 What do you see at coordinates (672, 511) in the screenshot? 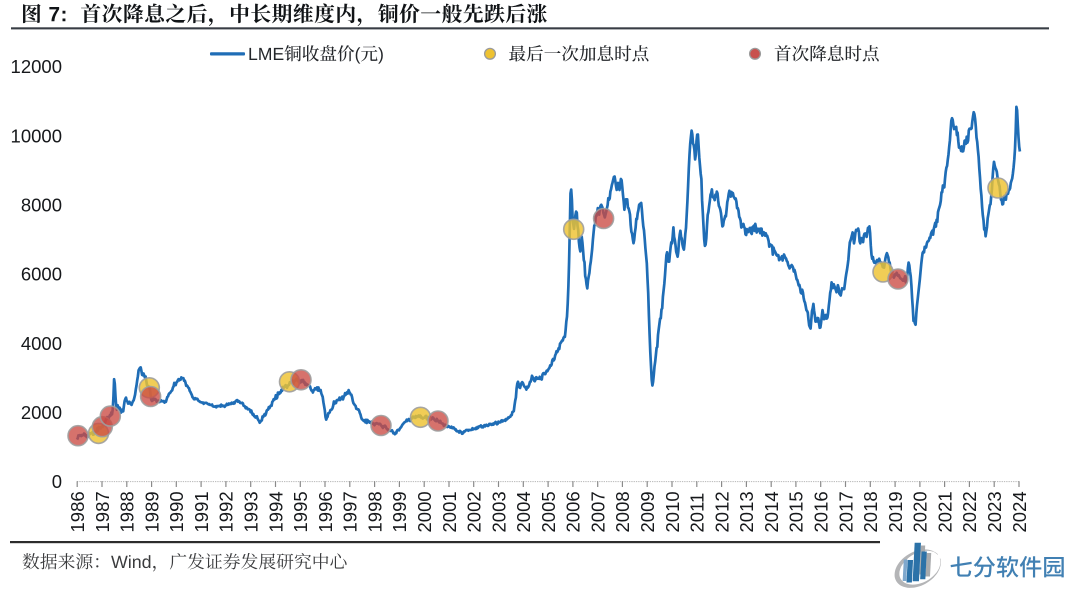
I see `svg-text: 2010` at bounding box center [672, 511].